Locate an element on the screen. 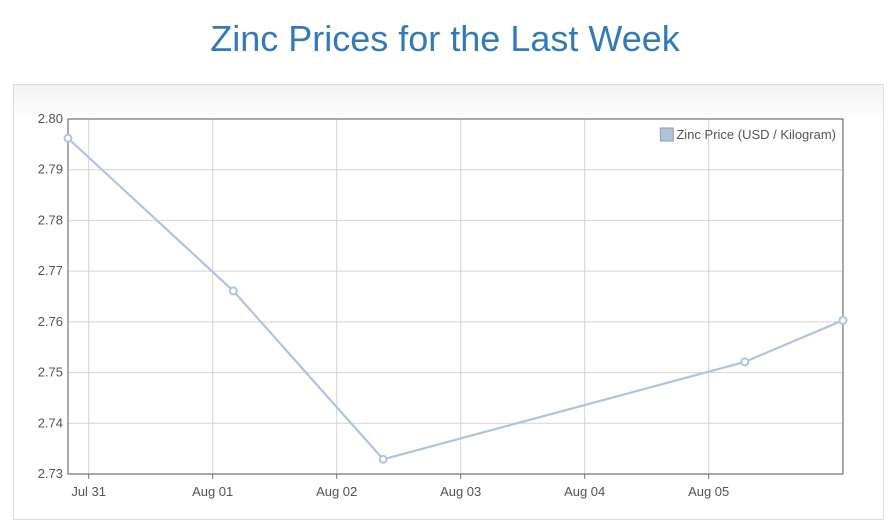  x-tick-label: Aug 01 is located at coordinates (212, 491).